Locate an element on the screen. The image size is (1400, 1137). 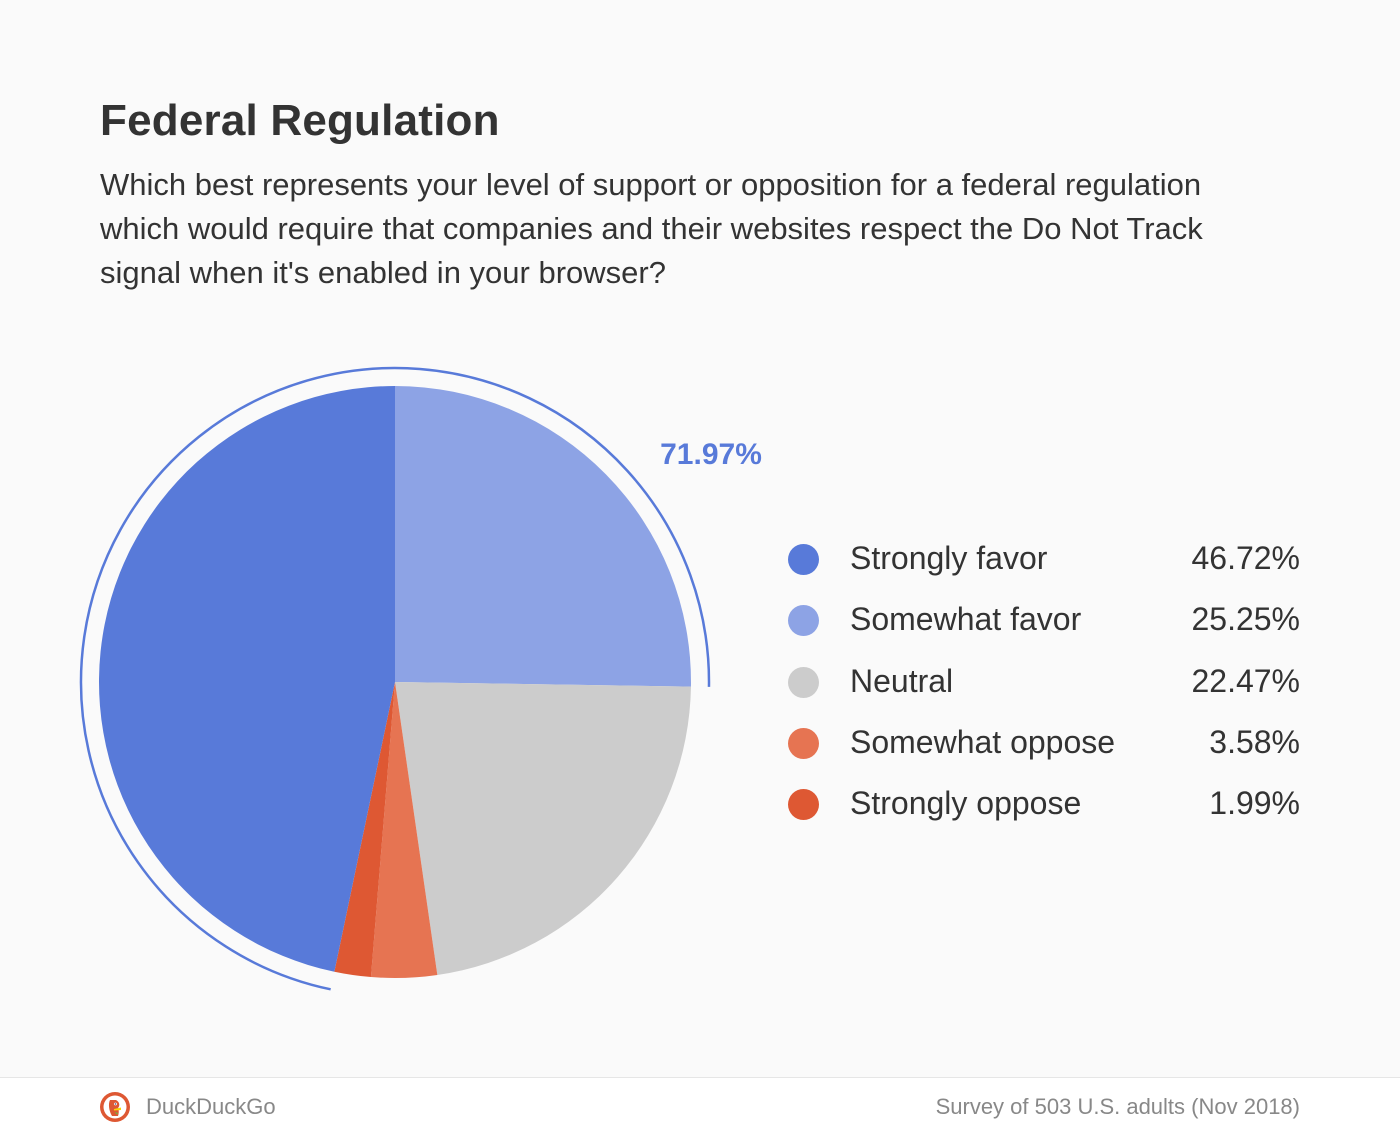
legend-label: Somewhat favor is located at coordinates (966, 619).